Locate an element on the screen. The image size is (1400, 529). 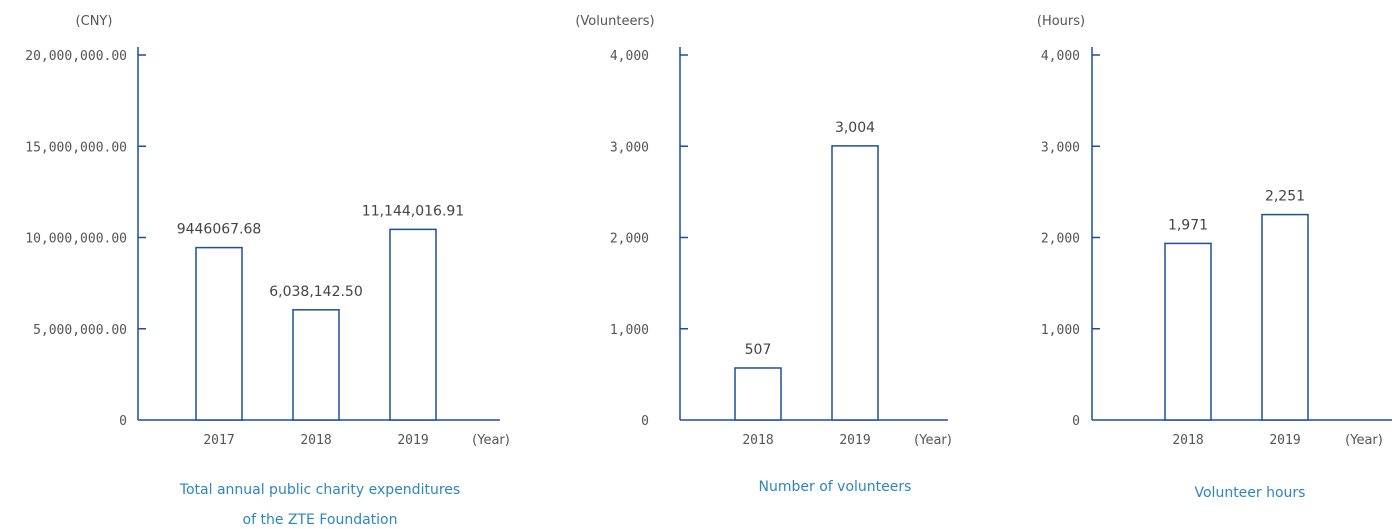
chart2-ytick-label: 3,000 is located at coordinates (629, 147).